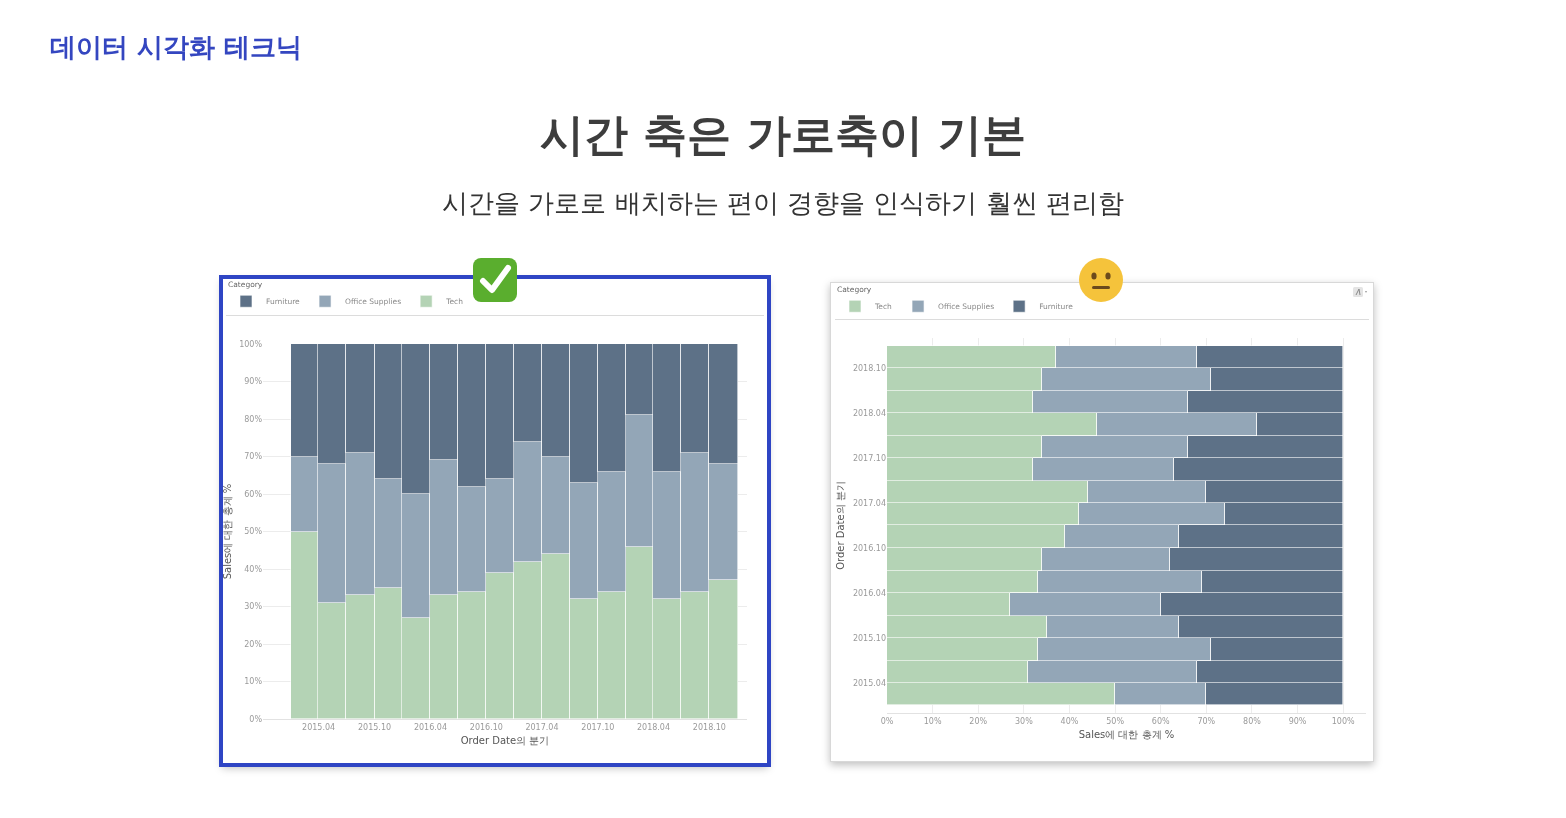  Describe the element at coordinates (1252, 721) in the screenshot. I see `x-tick-label: 80%` at that location.